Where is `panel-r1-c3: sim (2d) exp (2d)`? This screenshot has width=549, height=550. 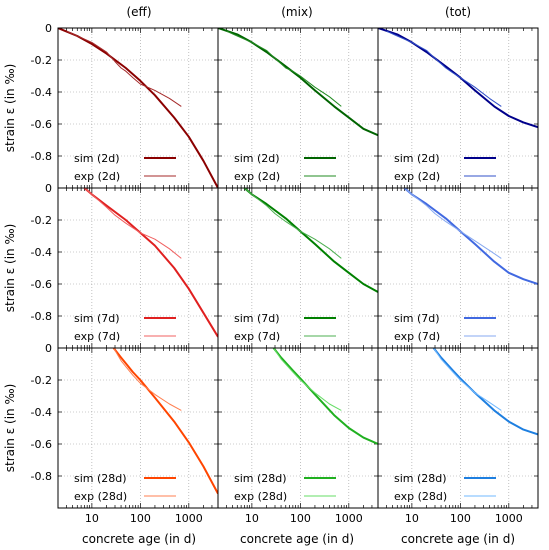 panel-r1-c3: sim (2d) exp (2d) is located at coordinates (458, 108).